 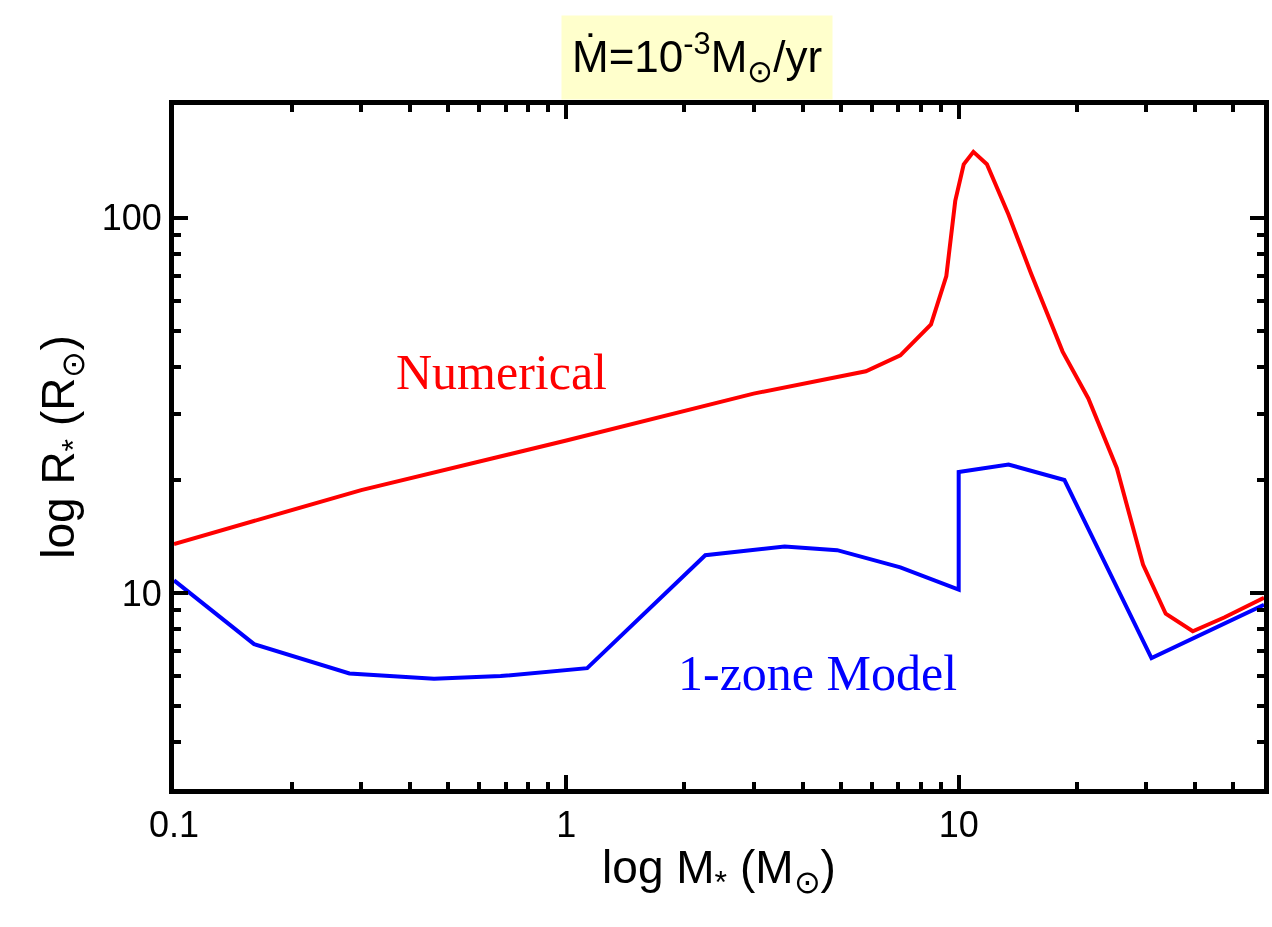 I want to click on chart-title: Ṁ=10$^{-3}$M$_{⊙}$/yr, so click(x=697, y=57).